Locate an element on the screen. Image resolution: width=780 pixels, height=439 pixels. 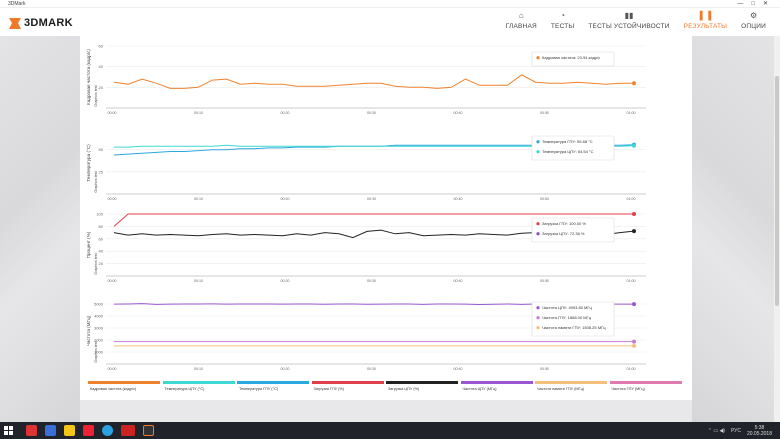
nav-label: ТЕСТЫ УСТОЙЧИВОСТИ is located at coordinates (629, 26).